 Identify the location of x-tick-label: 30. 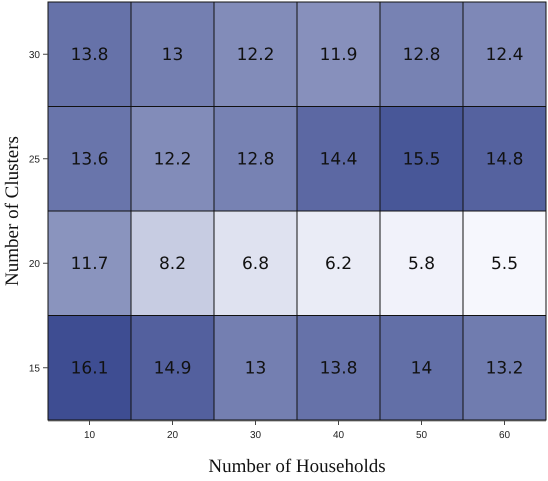
(256, 435).